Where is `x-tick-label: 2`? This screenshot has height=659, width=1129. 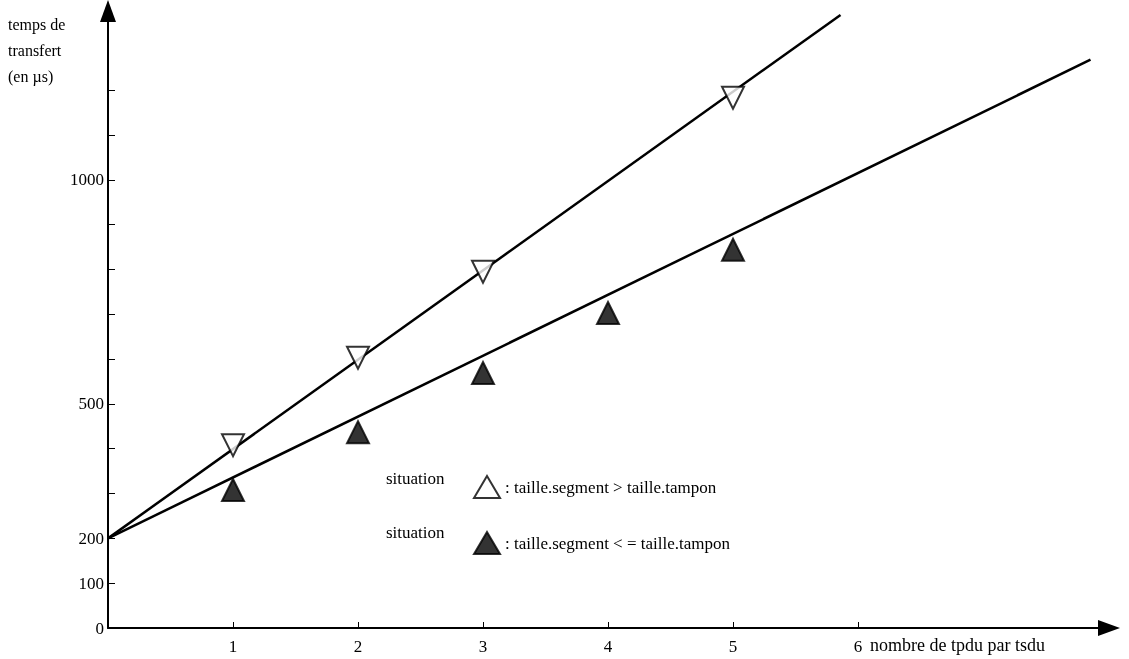 x-tick-label: 2 is located at coordinates (358, 646).